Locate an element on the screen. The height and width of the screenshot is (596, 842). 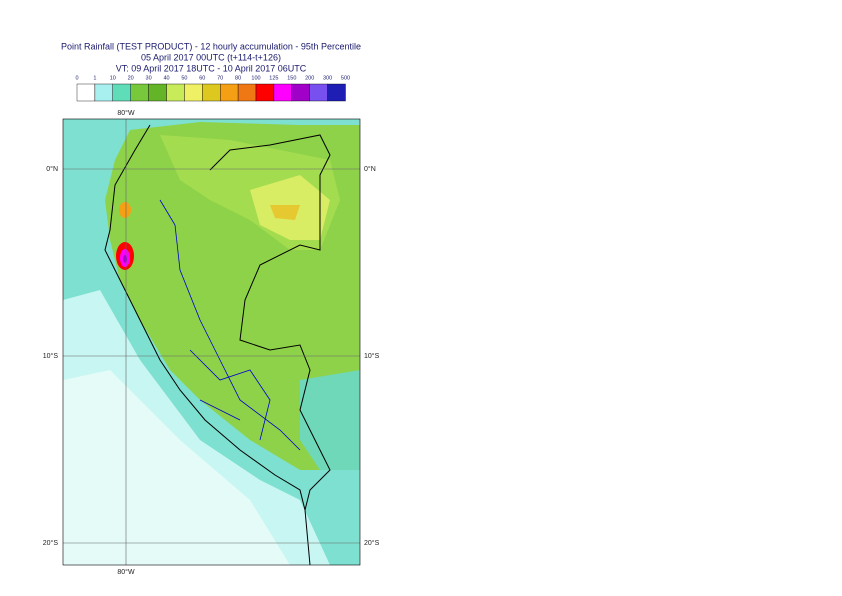
colorbar-label: 500 is located at coordinates (345, 78).